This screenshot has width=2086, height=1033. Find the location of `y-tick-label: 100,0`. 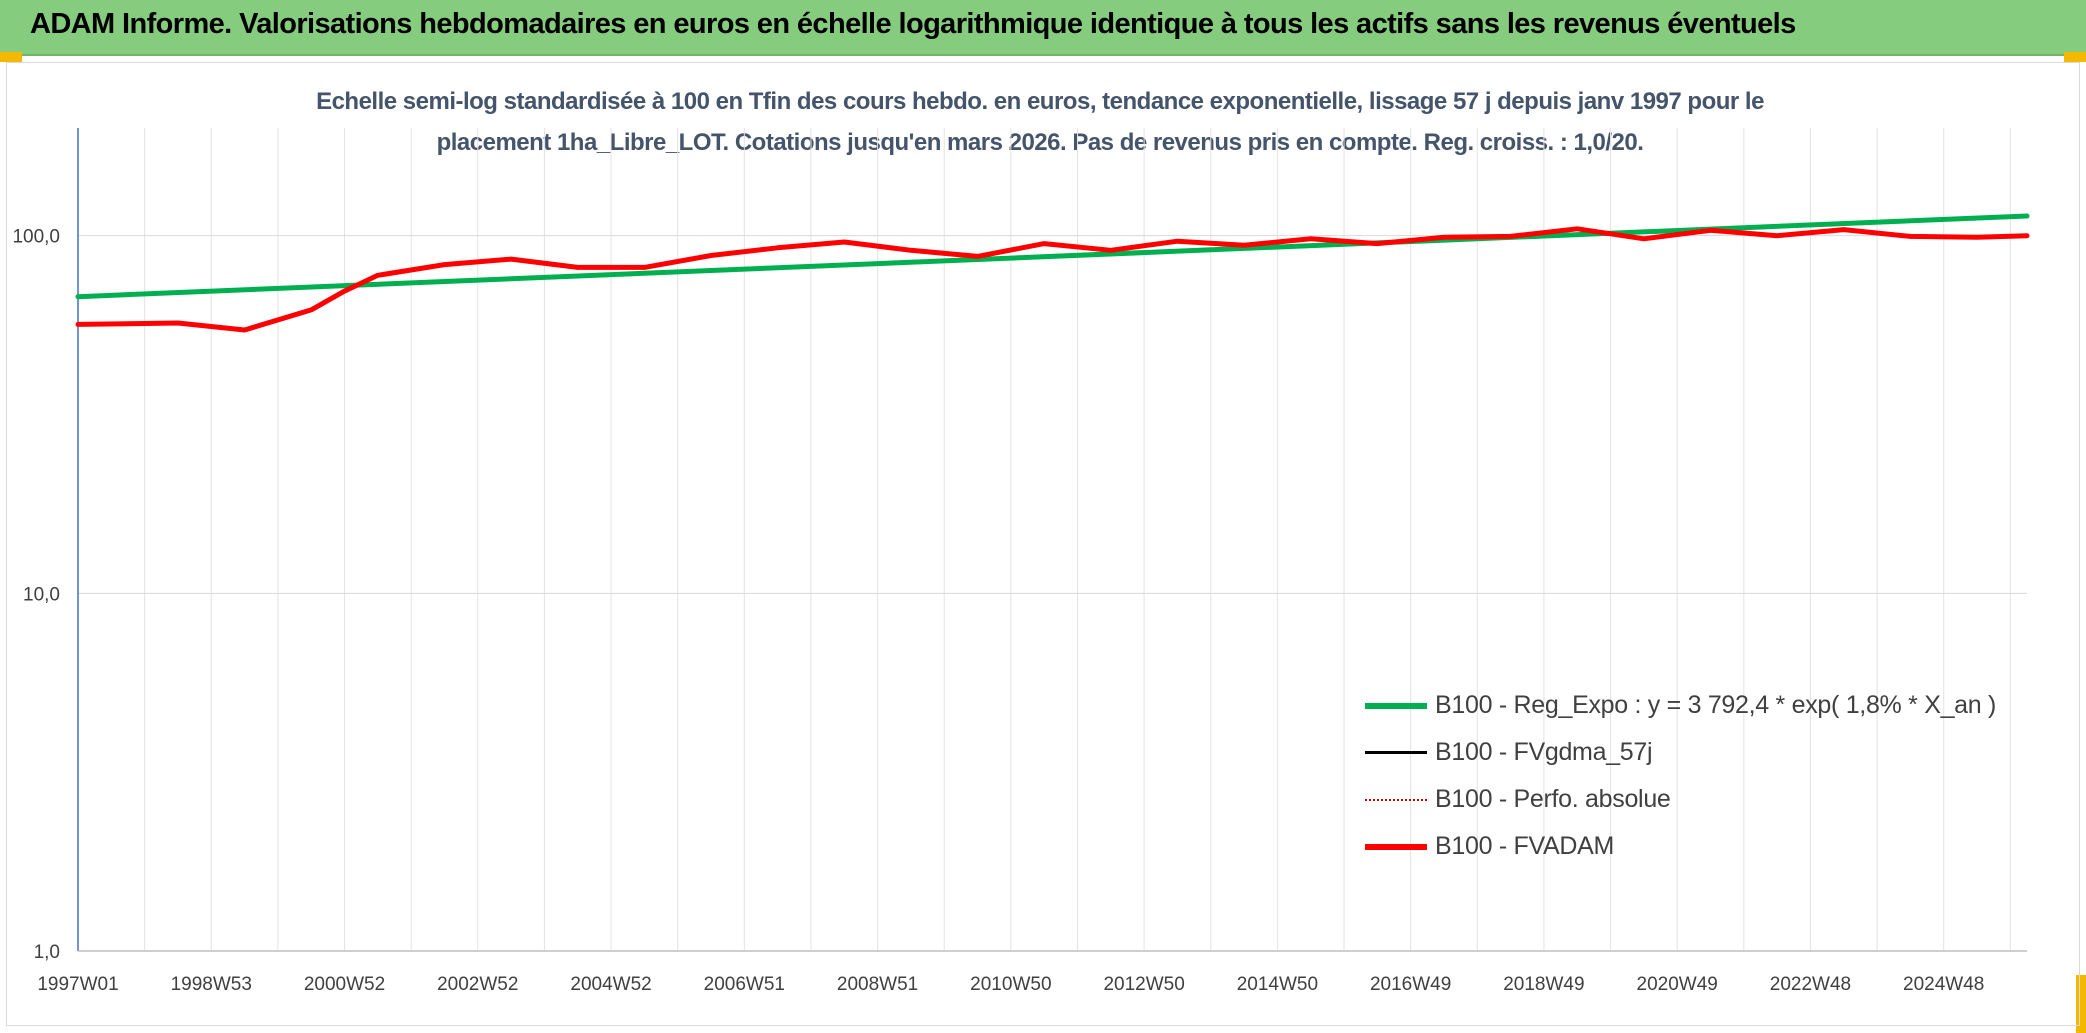

y-tick-label: 100,0 is located at coordinates (36, 237).